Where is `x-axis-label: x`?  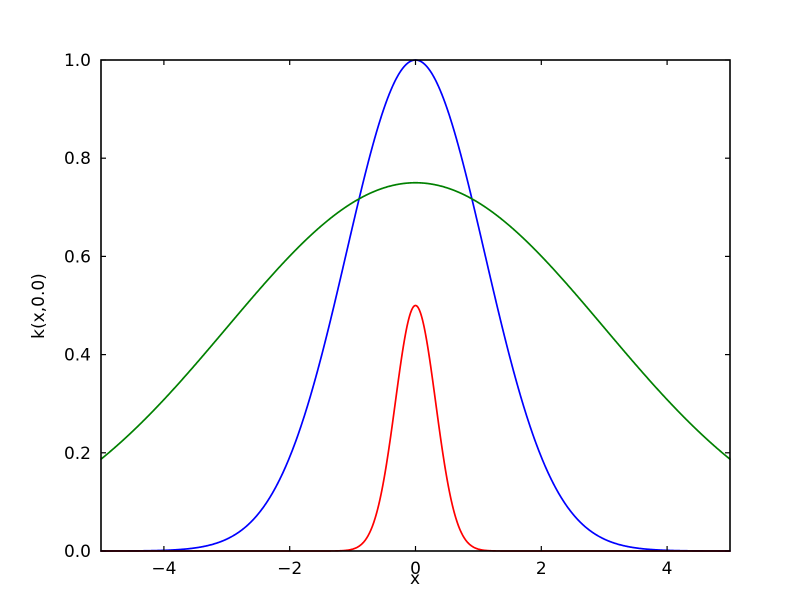 x-axis-label: x is located at coordinates (415, 579).